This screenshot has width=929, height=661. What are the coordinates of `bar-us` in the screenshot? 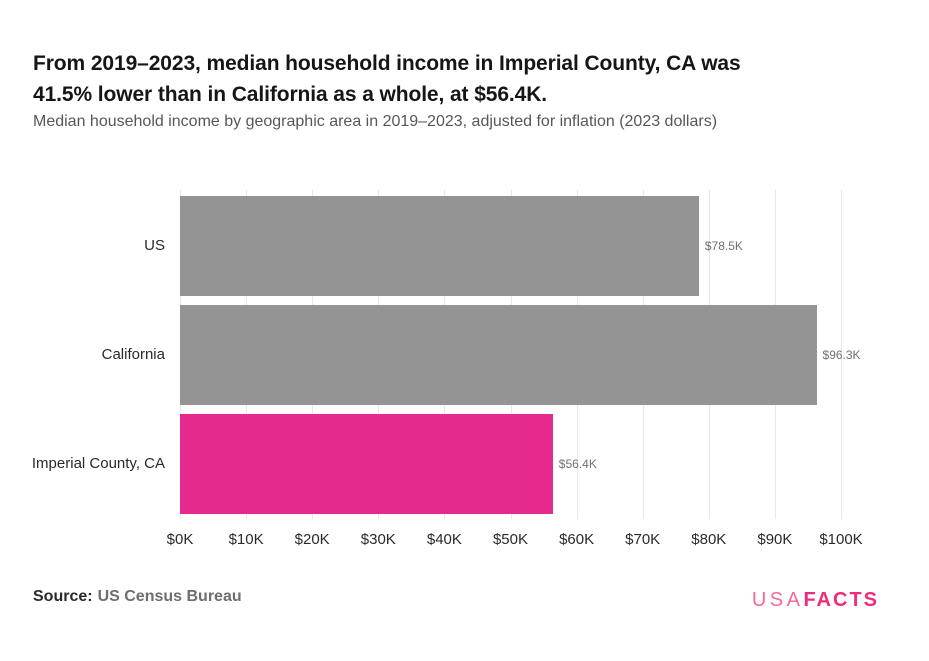 It's located at (439, 246).